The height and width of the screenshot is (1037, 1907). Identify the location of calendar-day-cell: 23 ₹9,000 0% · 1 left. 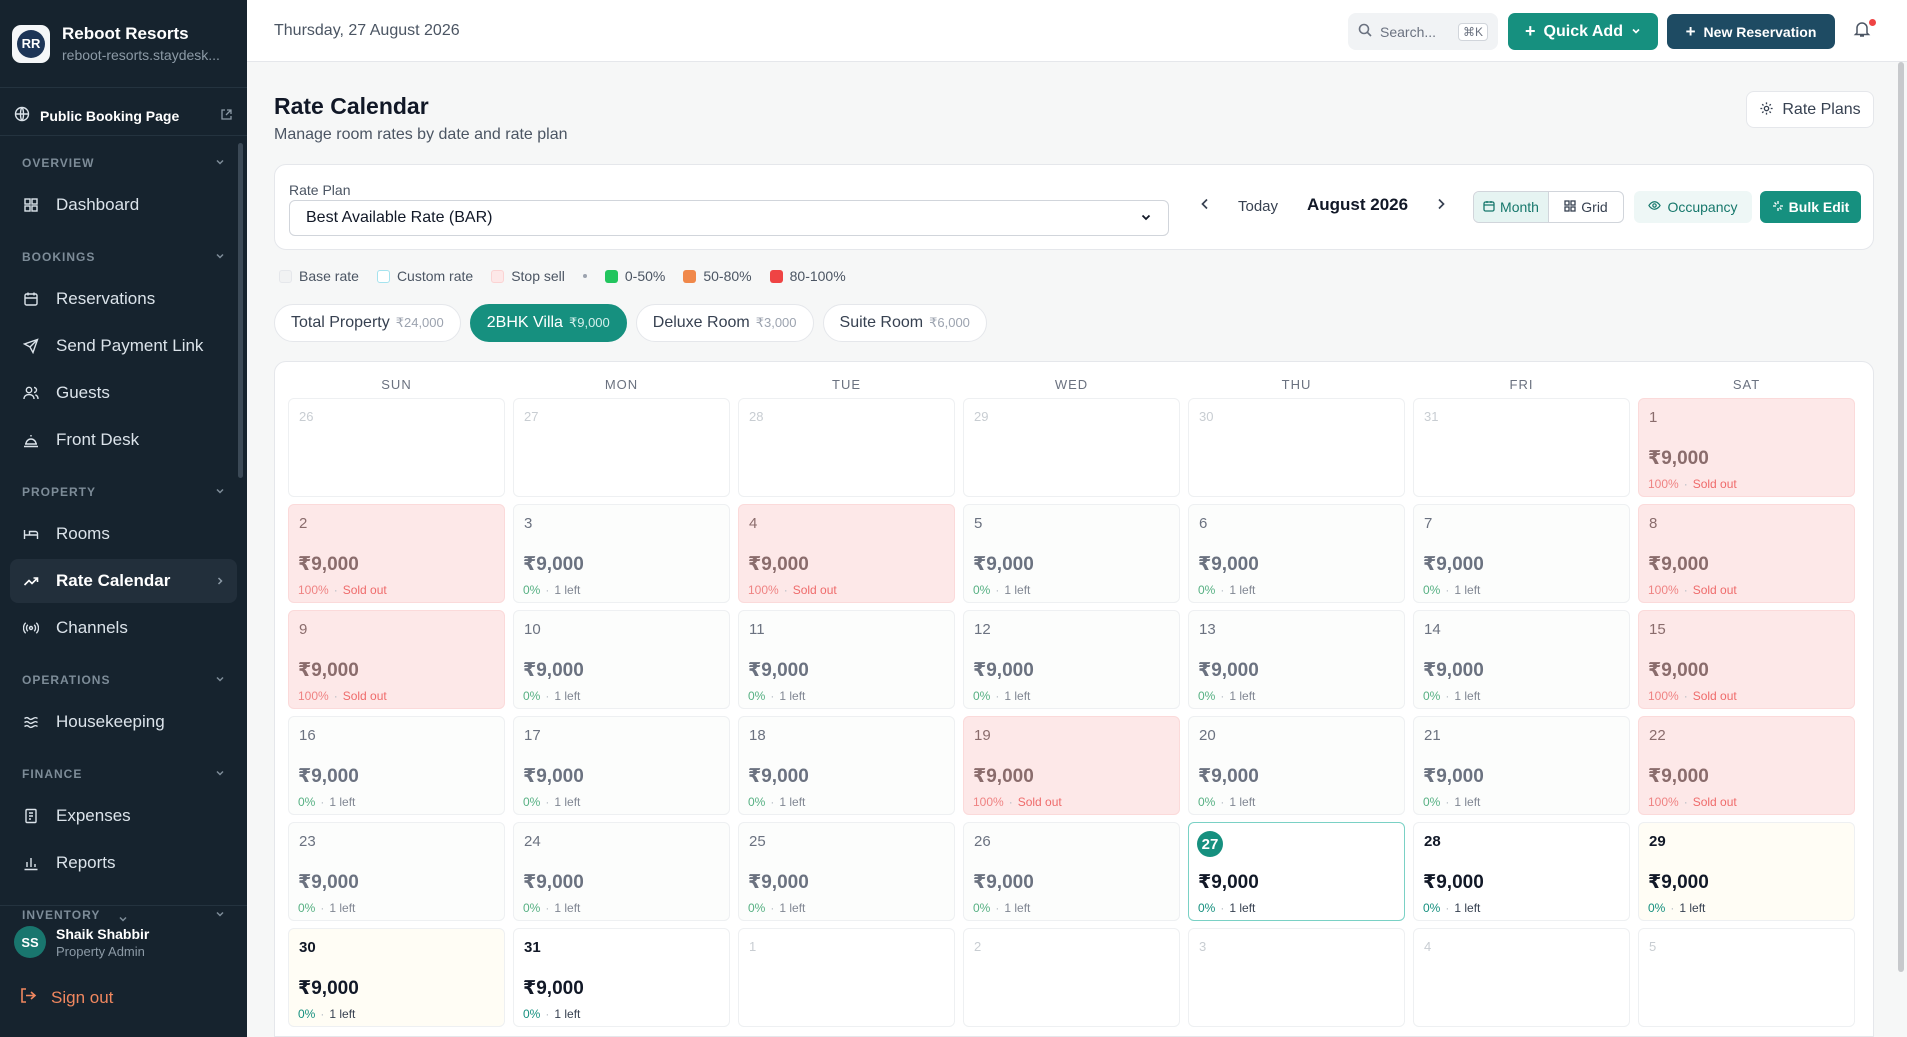
(396, 871).